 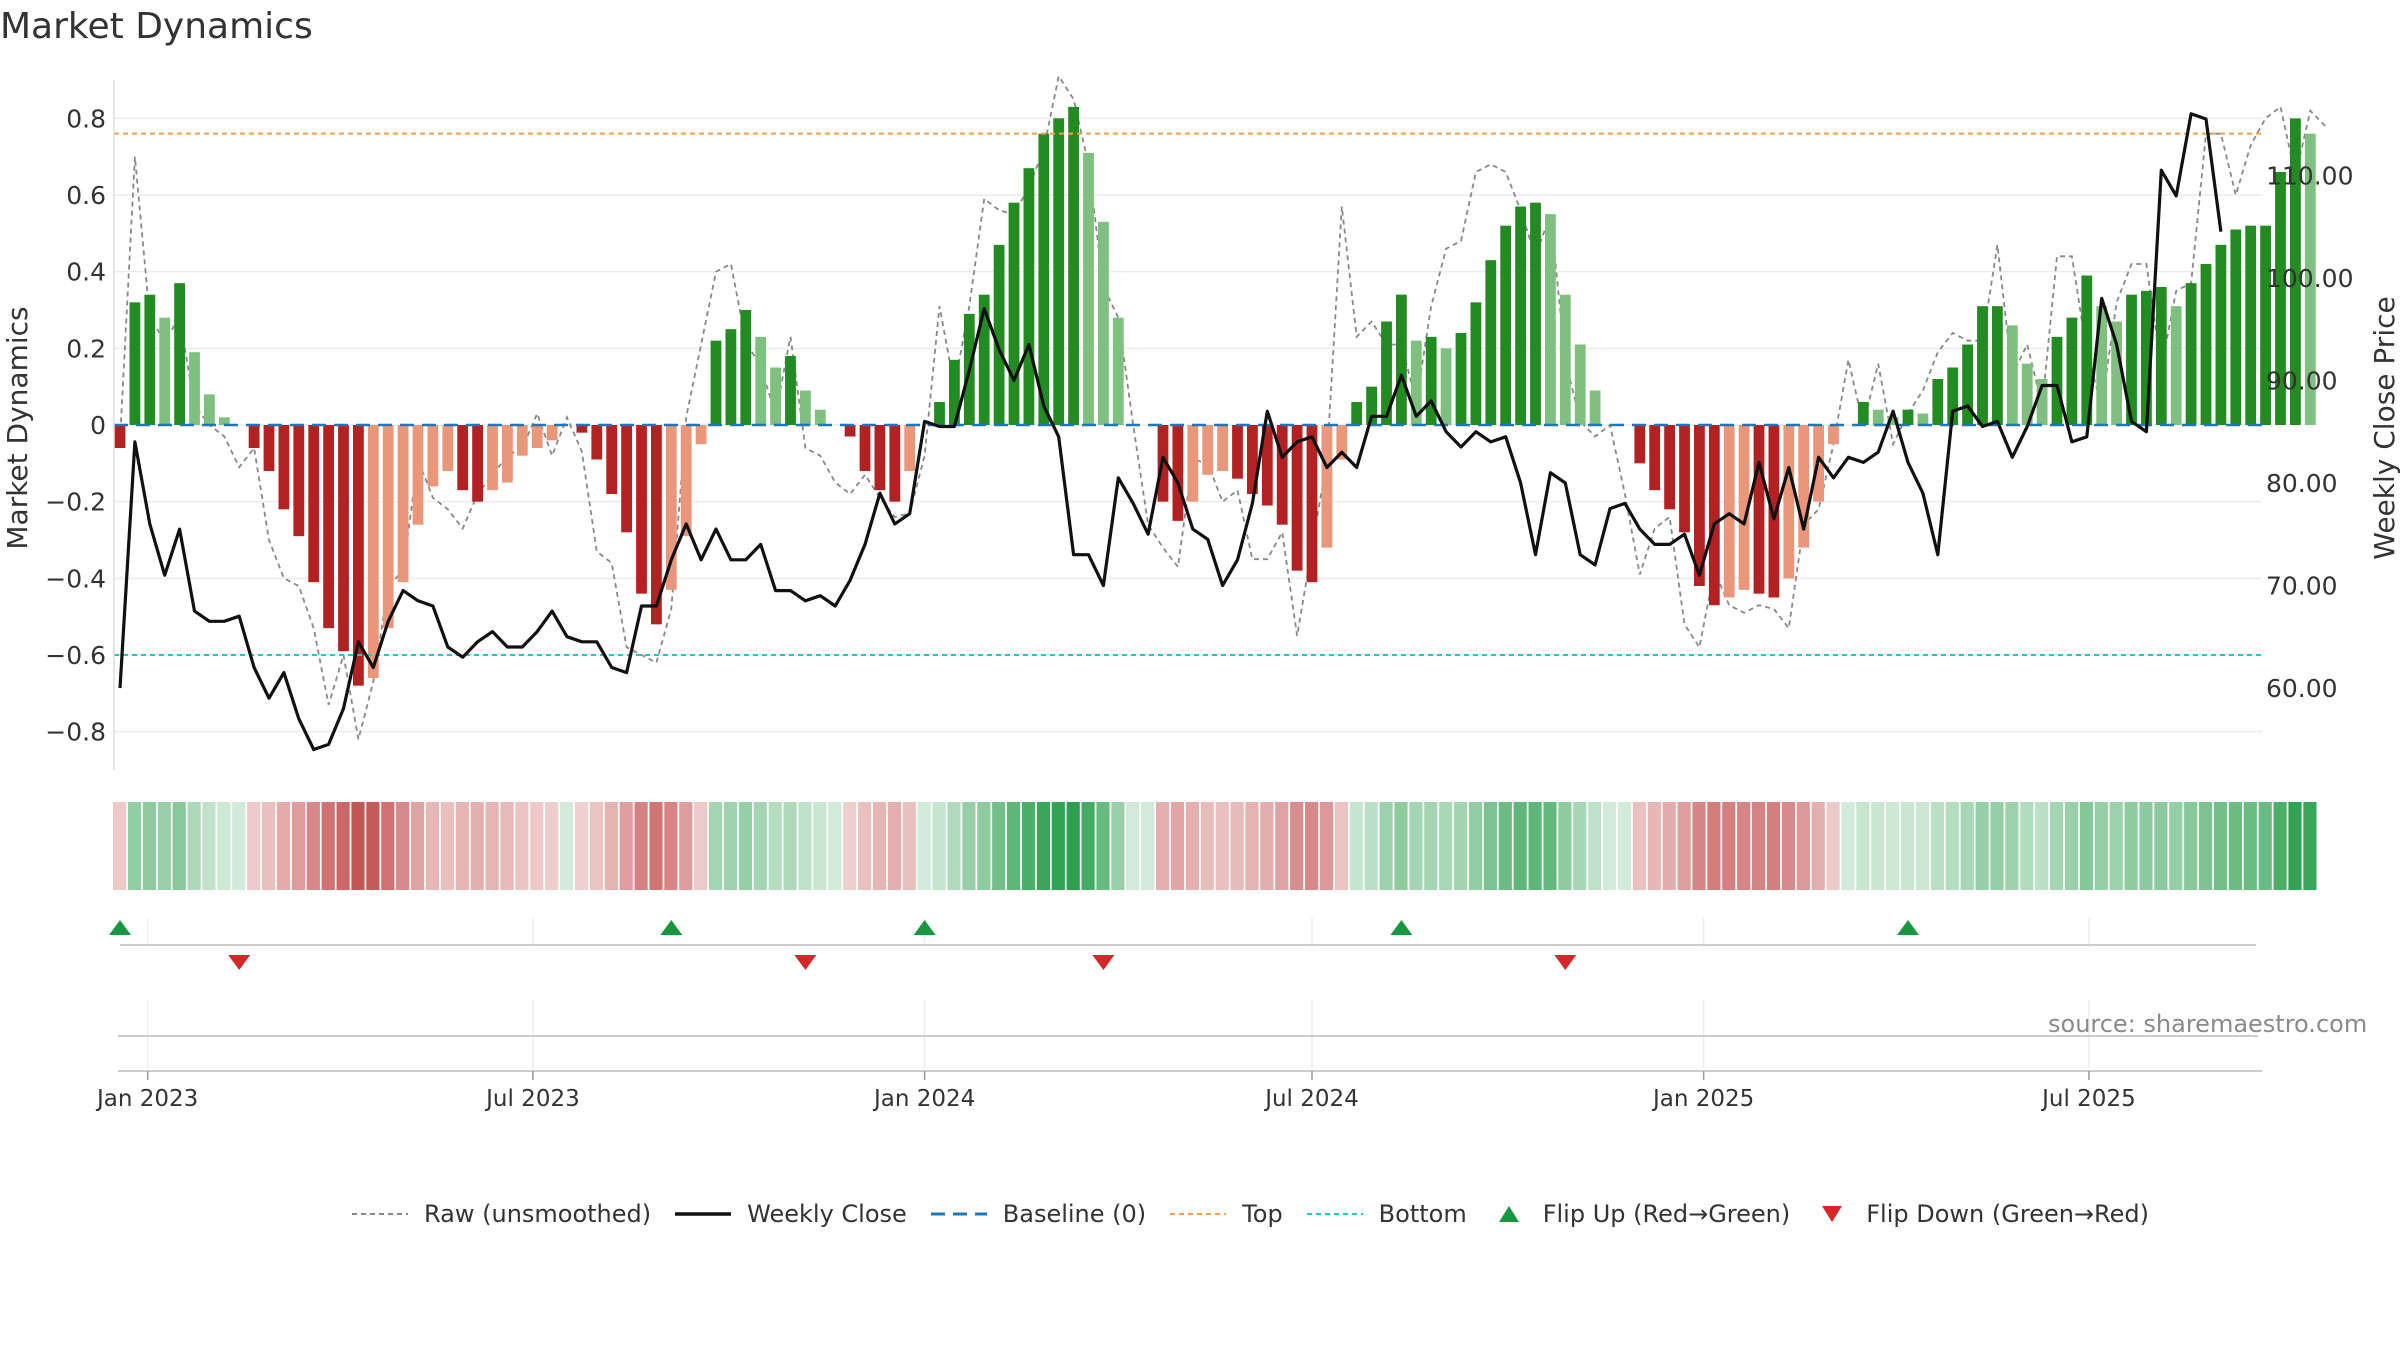 I want to click on legend-flip-down-label: Flip Down (Green→Red), so click(x=2007, y=1214).